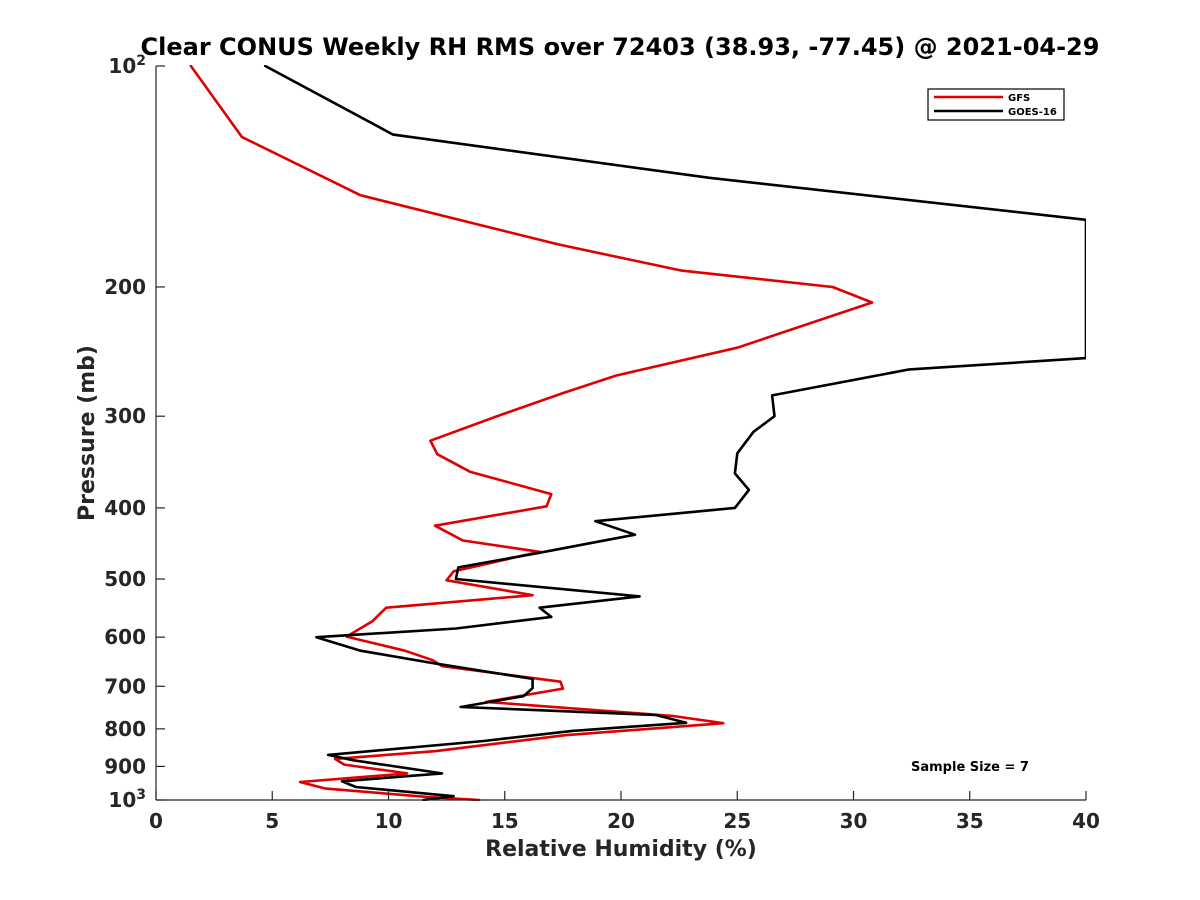 This screenshot has width=1200, height=900. What do you see at coordinates (621, 821) in the screenshot?
I see `x-tick-label: 20` at bounding box center [621, 821].